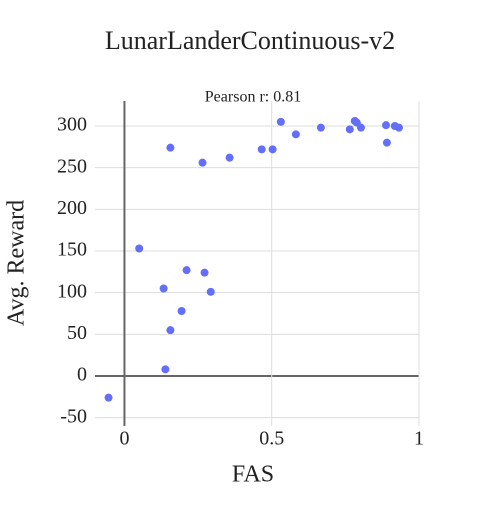 This screenshot has height=505, width=500. What do you see at coordinates (72, 166) in the screenshot?
I see `y-tick-label: 250` at bounding box center [72, 166].